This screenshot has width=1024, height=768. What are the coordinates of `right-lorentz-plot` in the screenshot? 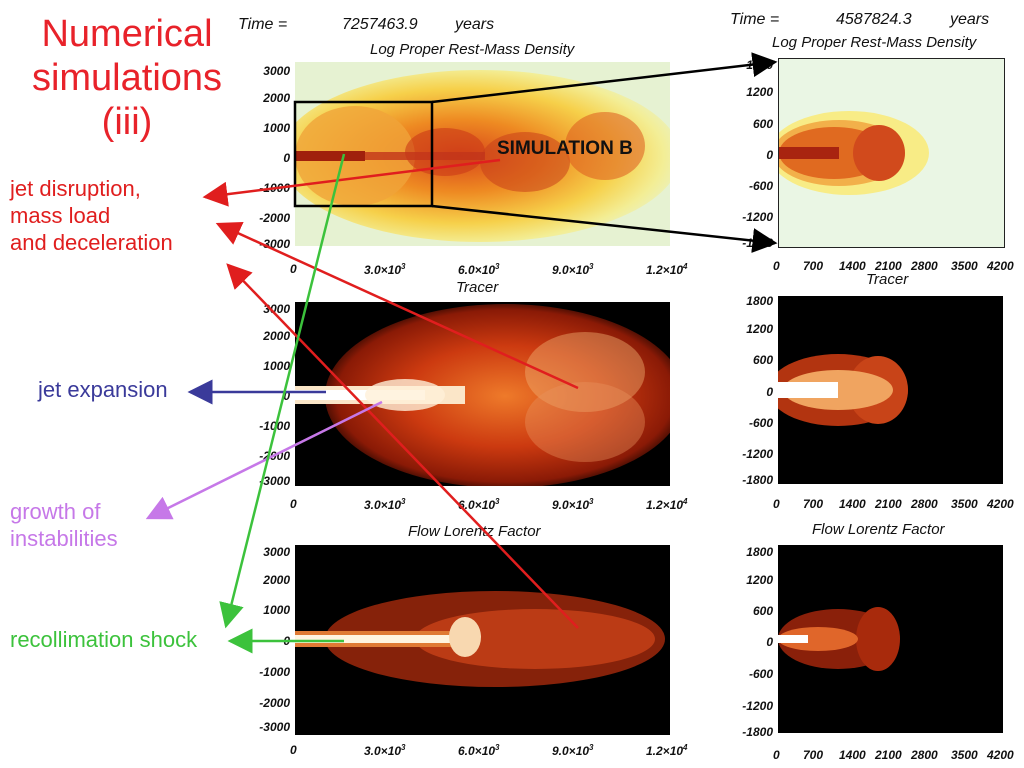 It's located at (890, 639).